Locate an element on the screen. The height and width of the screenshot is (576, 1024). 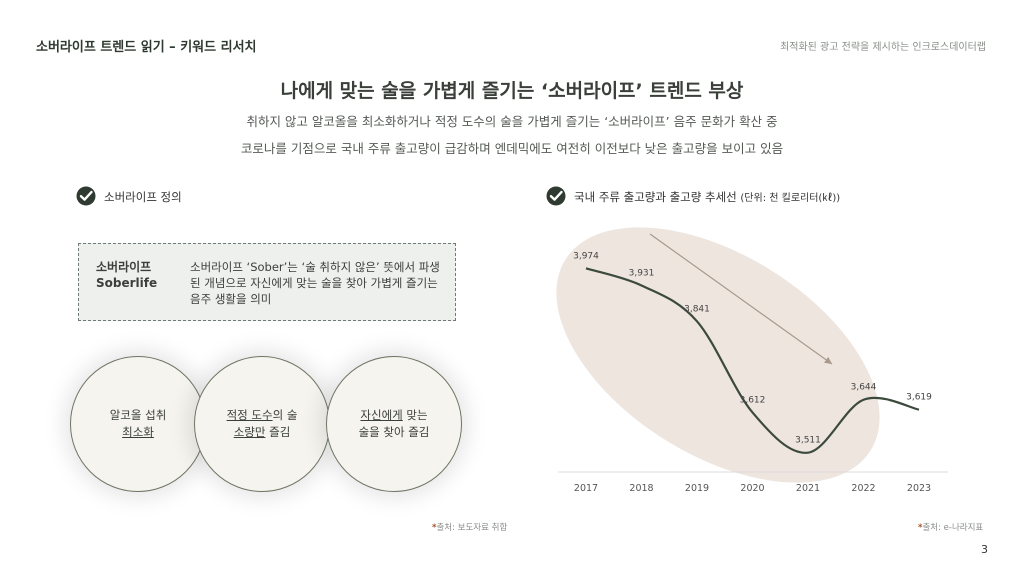
term-korean: 소버라이프 is located at coordinates (124, 267).